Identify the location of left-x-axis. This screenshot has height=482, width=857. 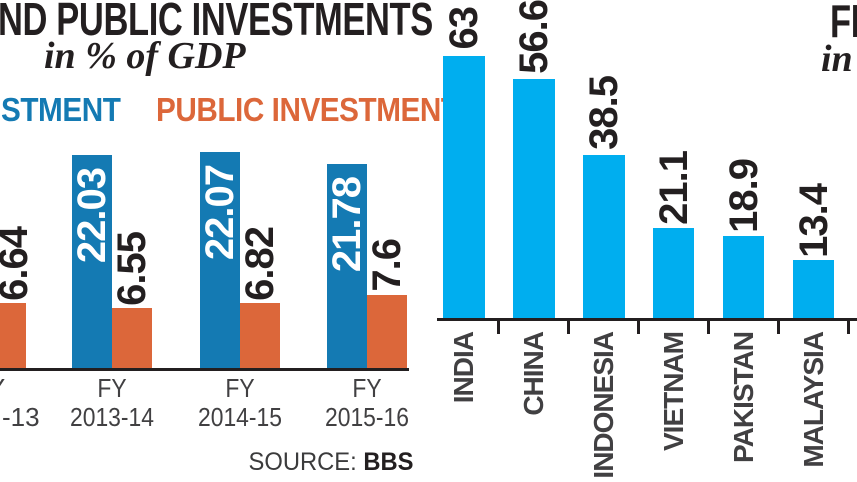
(204, 369).